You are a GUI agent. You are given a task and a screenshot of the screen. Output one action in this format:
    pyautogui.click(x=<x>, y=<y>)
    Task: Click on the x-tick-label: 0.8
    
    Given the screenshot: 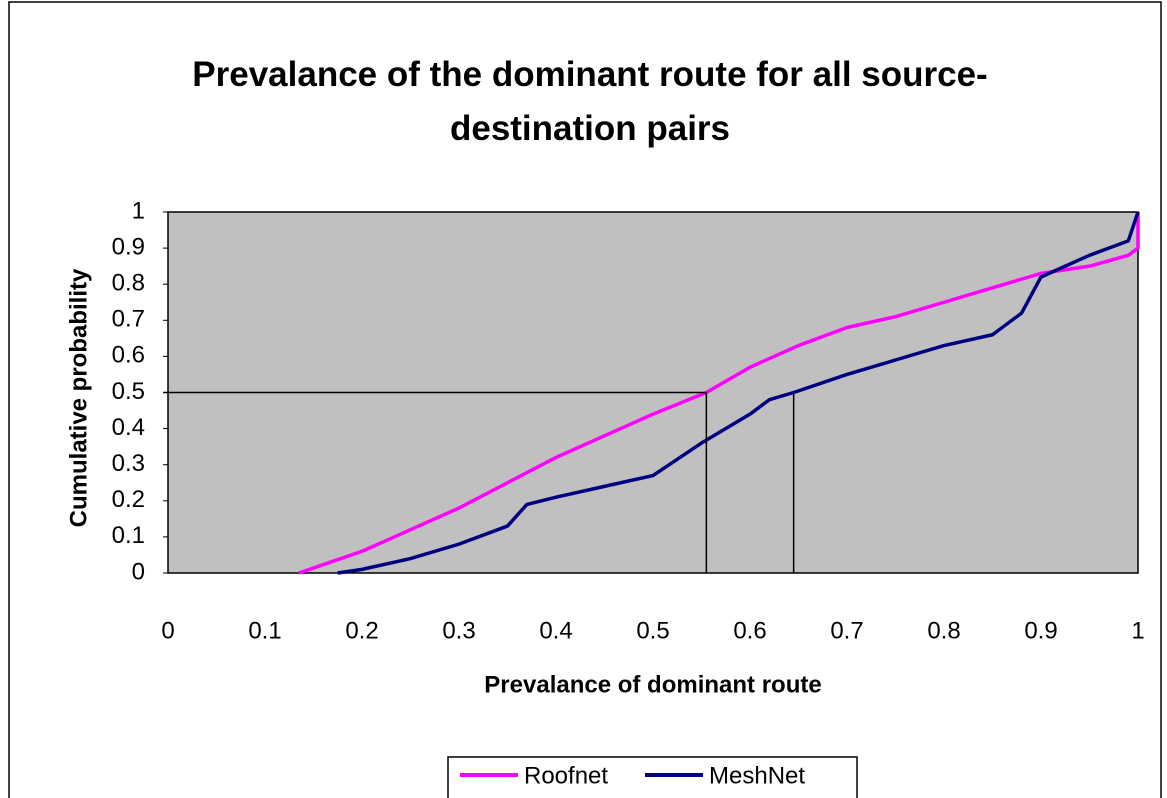 What is the action you would take?
    pyautogui.click(x=943, y=630)
    